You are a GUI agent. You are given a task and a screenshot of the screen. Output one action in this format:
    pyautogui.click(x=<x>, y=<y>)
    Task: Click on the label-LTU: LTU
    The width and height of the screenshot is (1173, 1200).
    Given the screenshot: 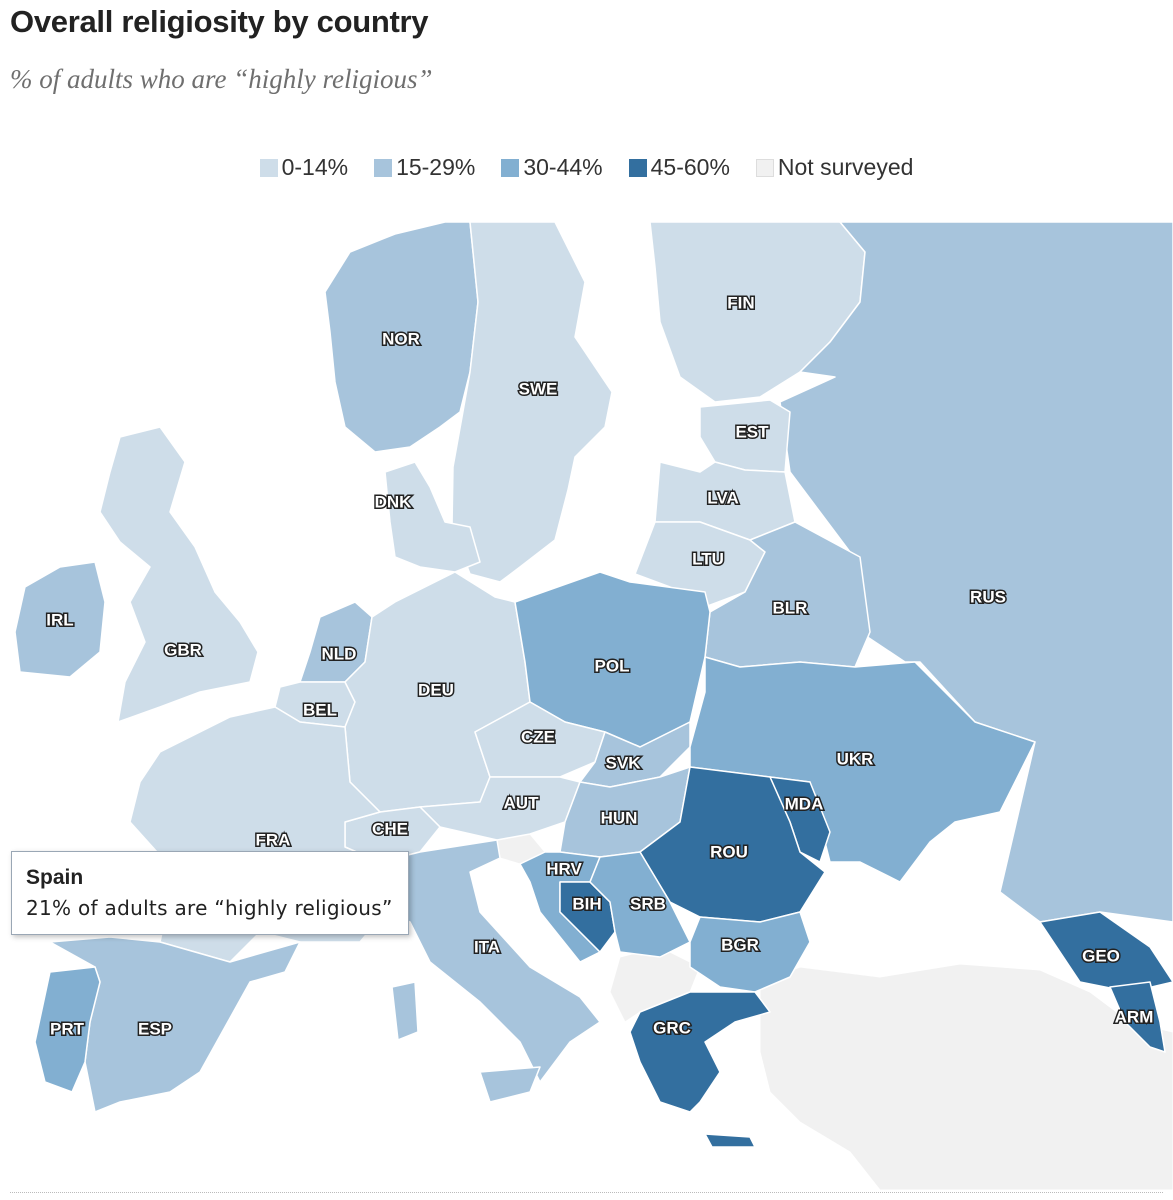 What is the action you would take?
    pyautogui.click(x=708, y=558)
    